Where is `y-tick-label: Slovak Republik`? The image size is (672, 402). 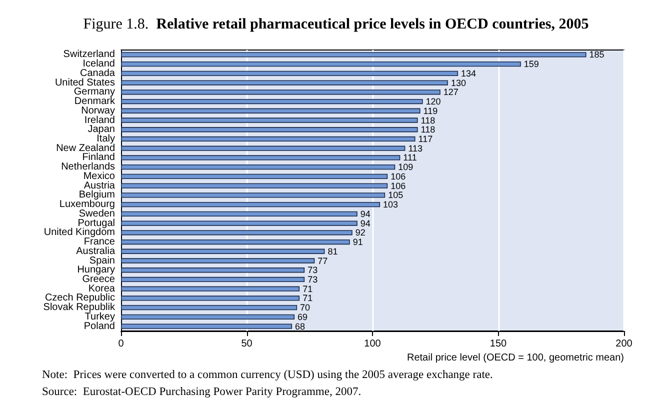 y-tick-label: Slovak Republik is located at coordinates (79, 308).